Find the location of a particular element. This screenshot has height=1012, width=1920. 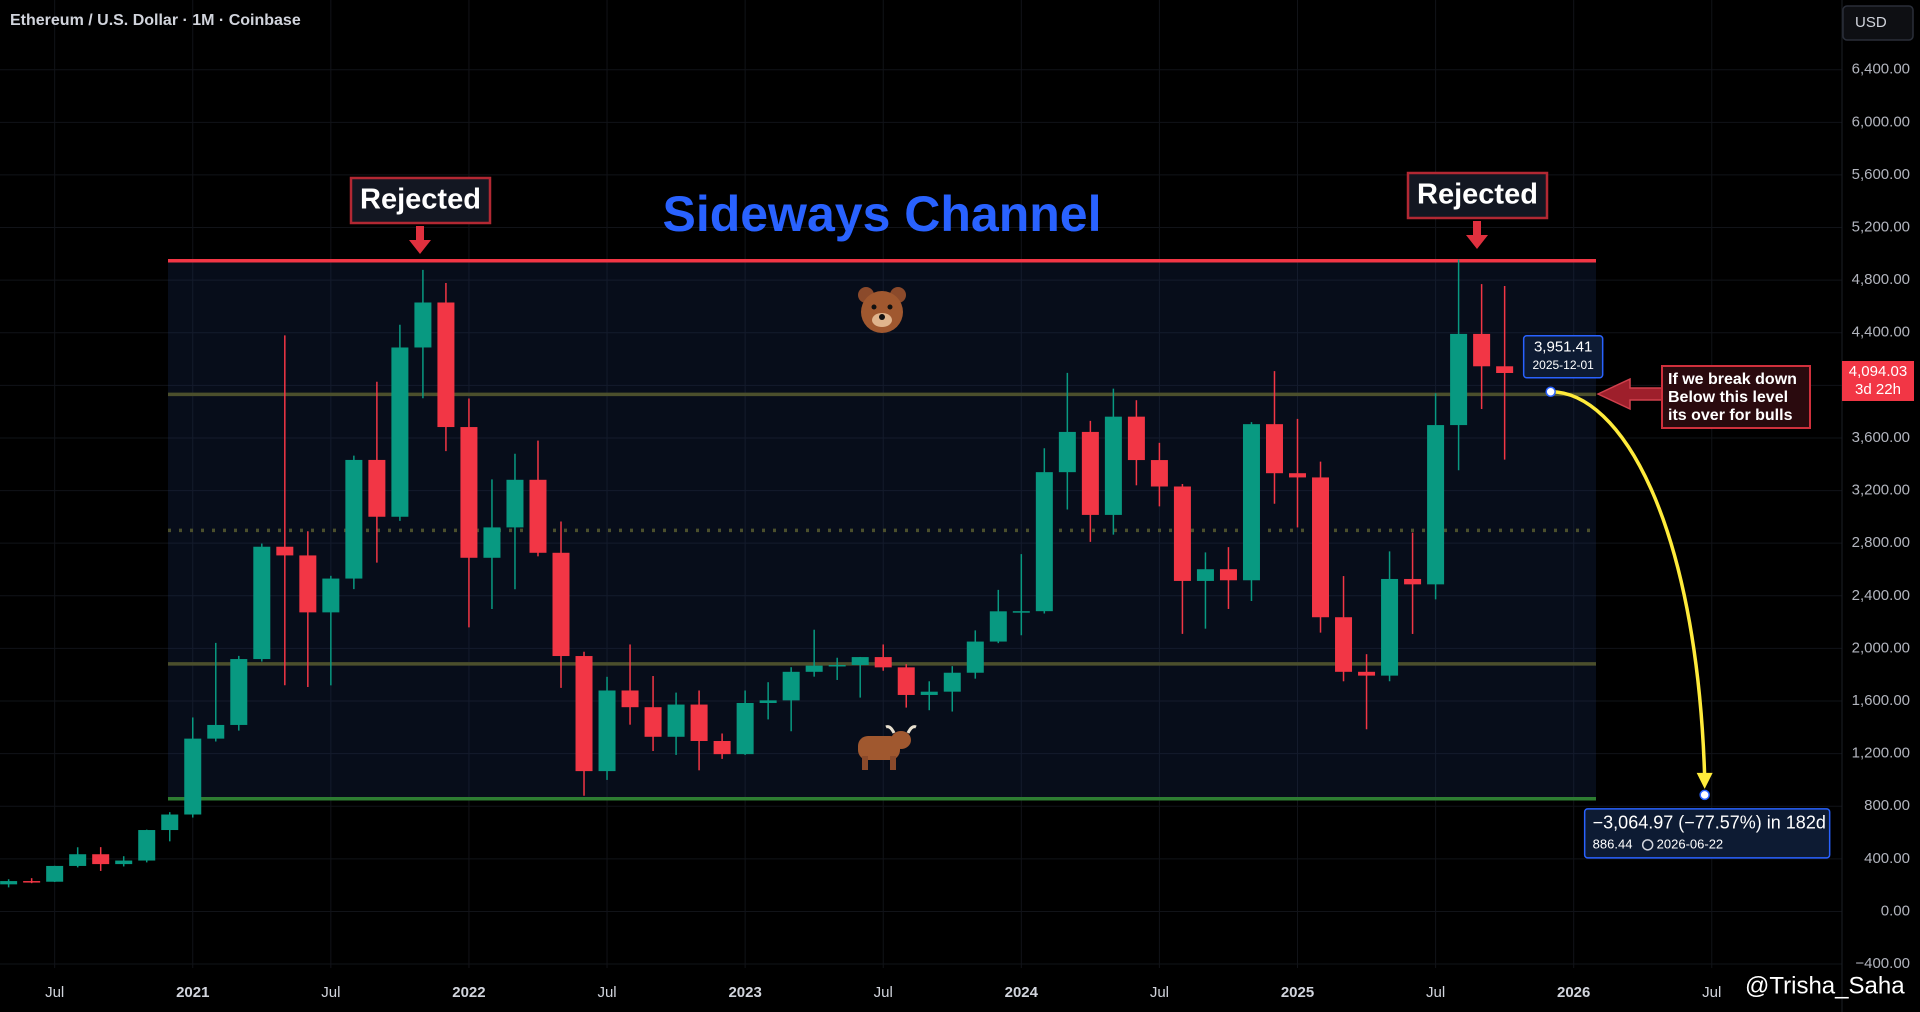

x-tick-label: 2023 is located at coordinates (744, 992).